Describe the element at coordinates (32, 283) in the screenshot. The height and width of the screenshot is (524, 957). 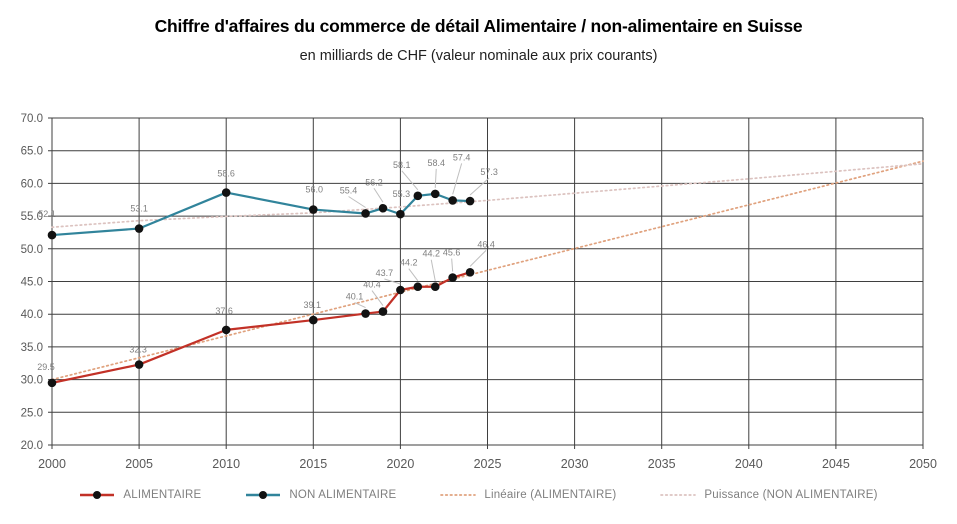
I see `y-tick-label: 45.0` at that location.